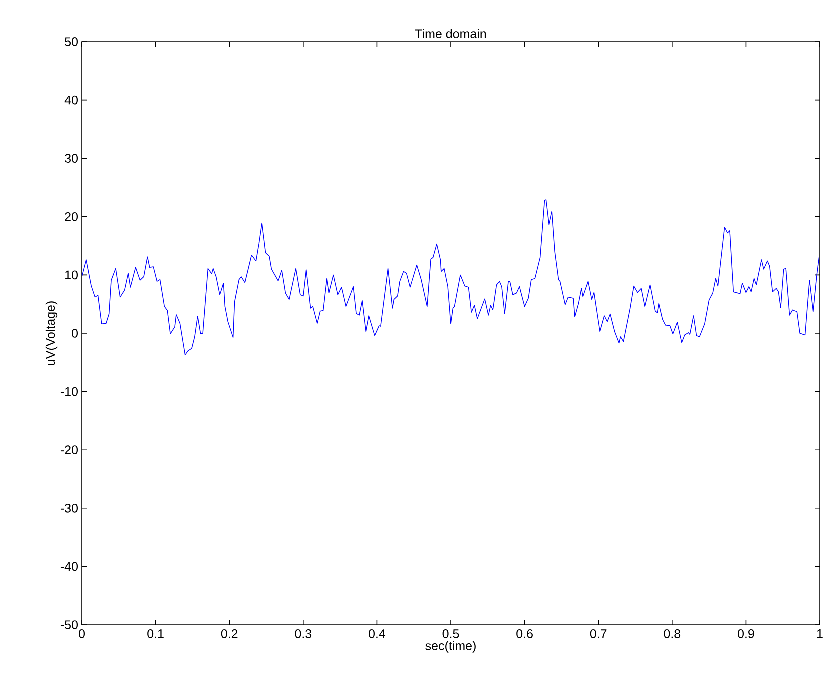 This screenshot has height=690, width=827. Describe the element at coordinates (450, 33) in the screenshot. I see `chart-title: Time domain` at that location.